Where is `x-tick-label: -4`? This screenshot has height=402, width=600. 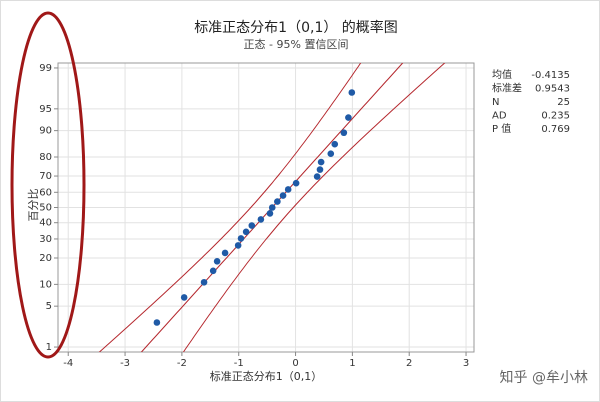 x-tick-label: -4 is located at coordinates (68, 363).